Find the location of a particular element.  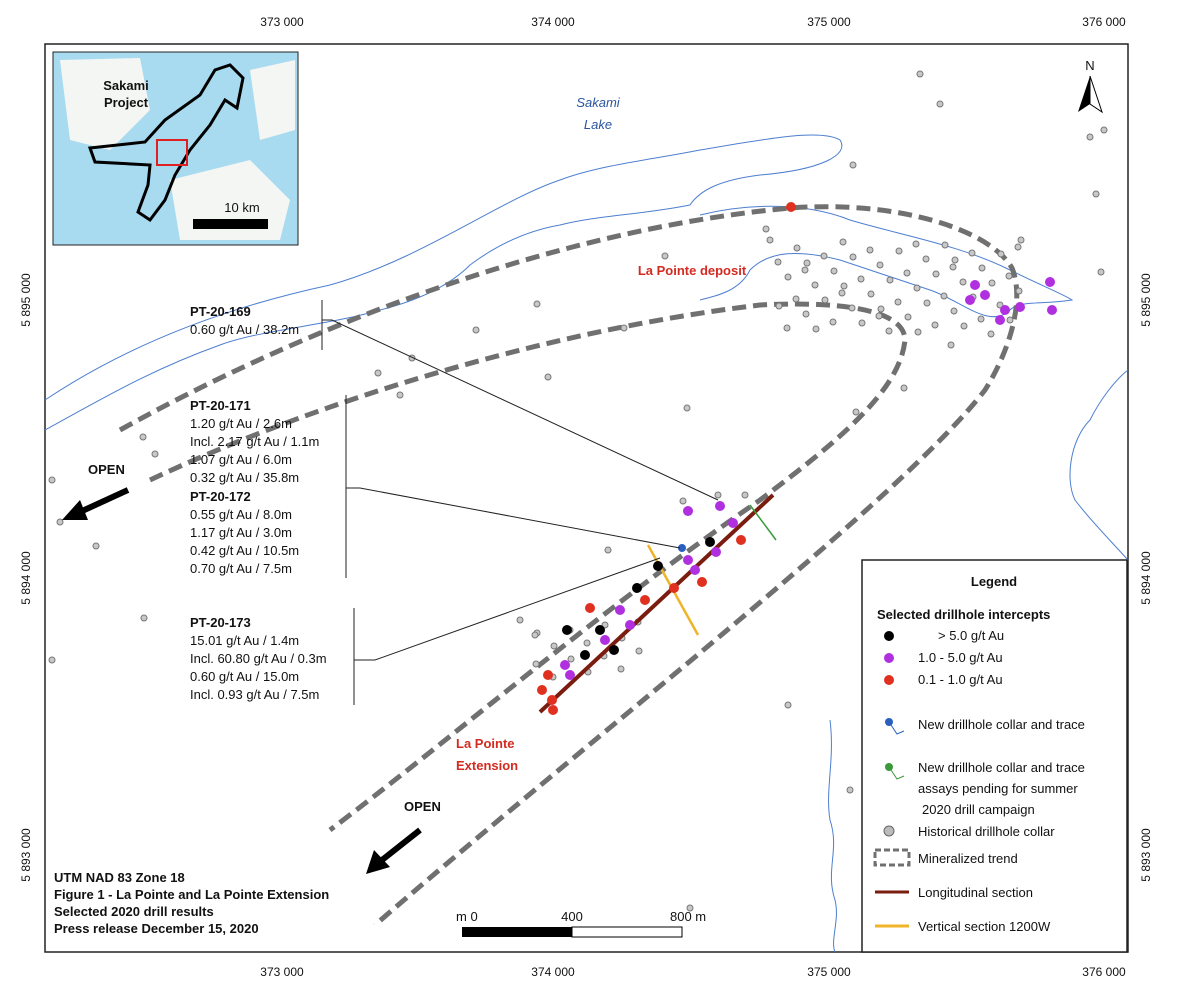

legend-title: Legend is located at coordinates (994, 581).